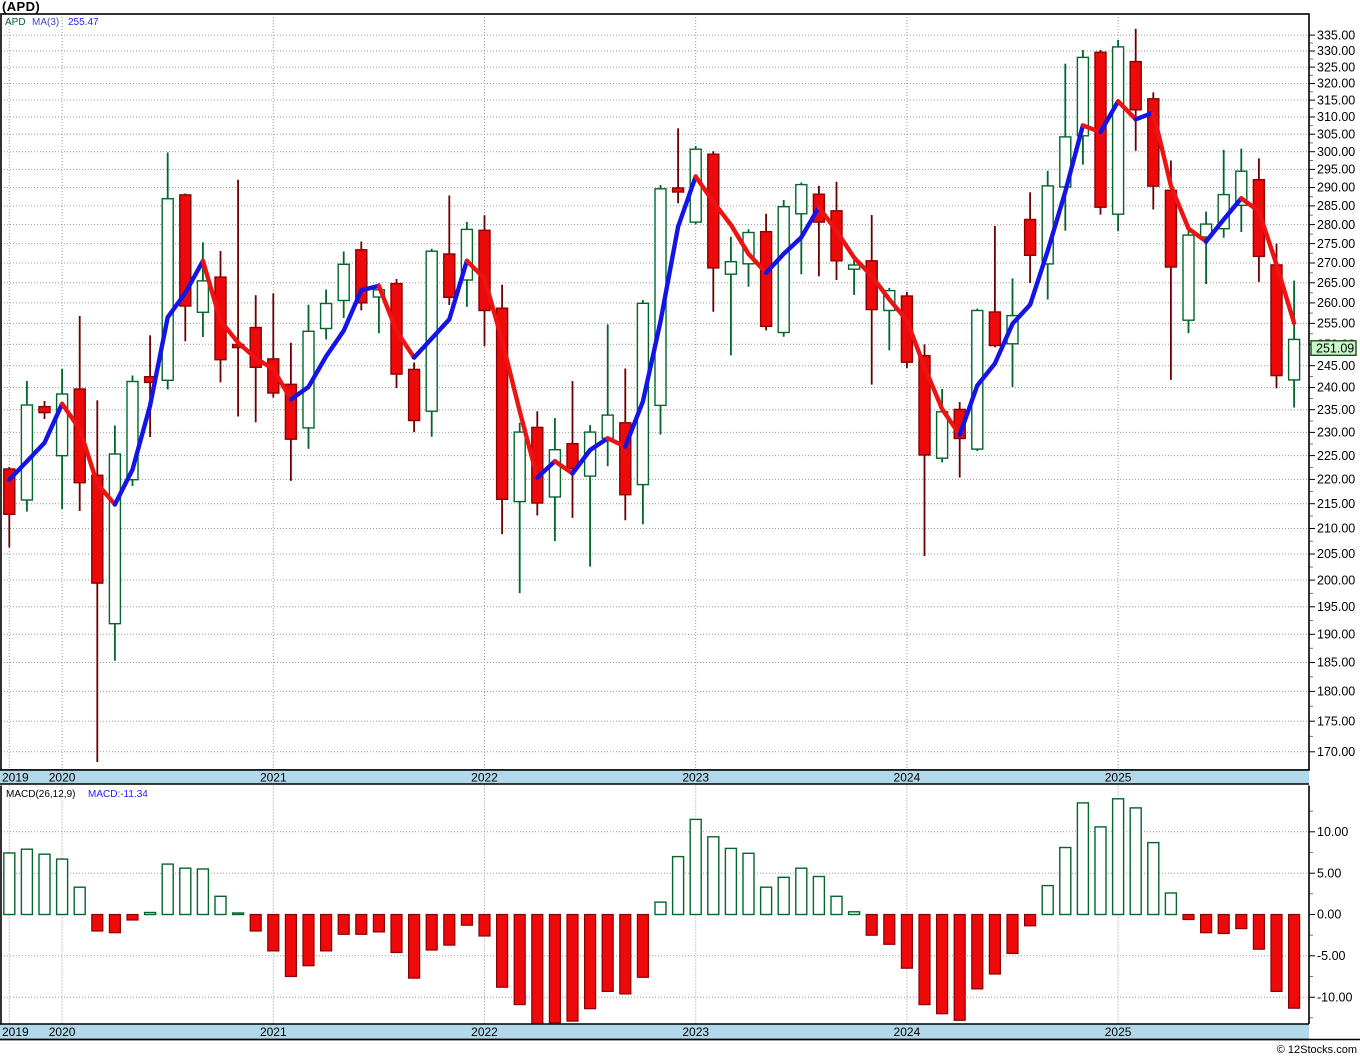 This screenshot has height=1056, width=1360. What do you see at coordinates (1336, 324) in the screenshot?
I see `svg-text: 255.00` at bounding box center [1336, 324].